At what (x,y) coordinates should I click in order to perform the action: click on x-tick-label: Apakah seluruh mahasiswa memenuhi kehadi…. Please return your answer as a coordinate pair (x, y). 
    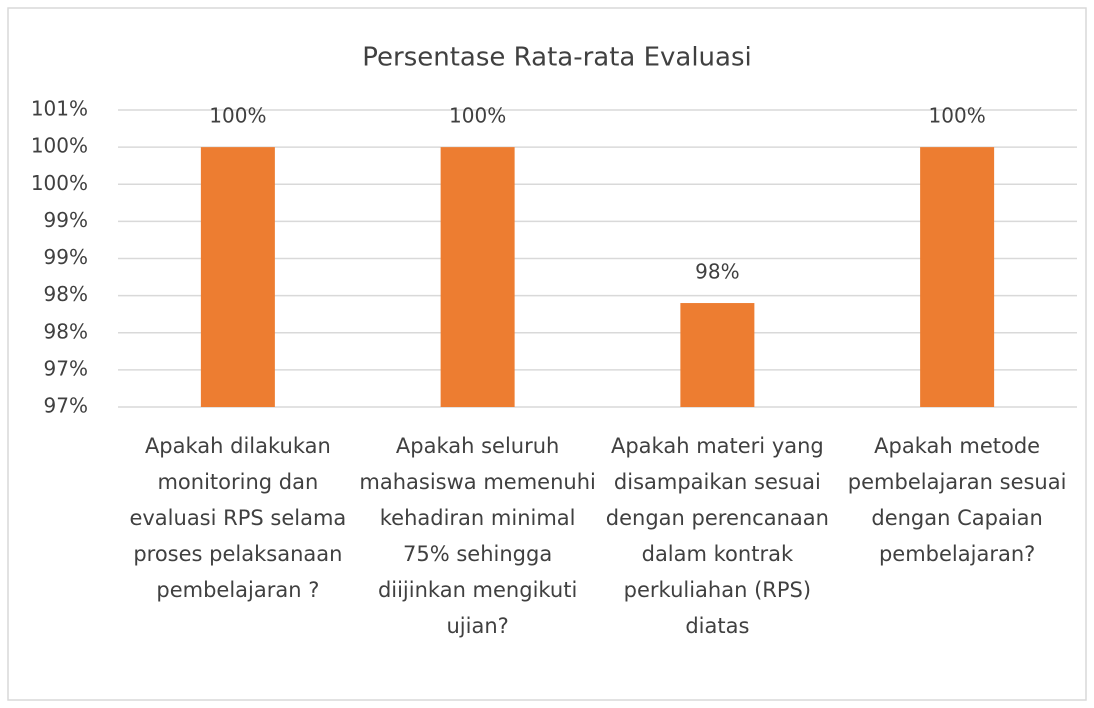
    Looking at the image, I should click on (477, 536).